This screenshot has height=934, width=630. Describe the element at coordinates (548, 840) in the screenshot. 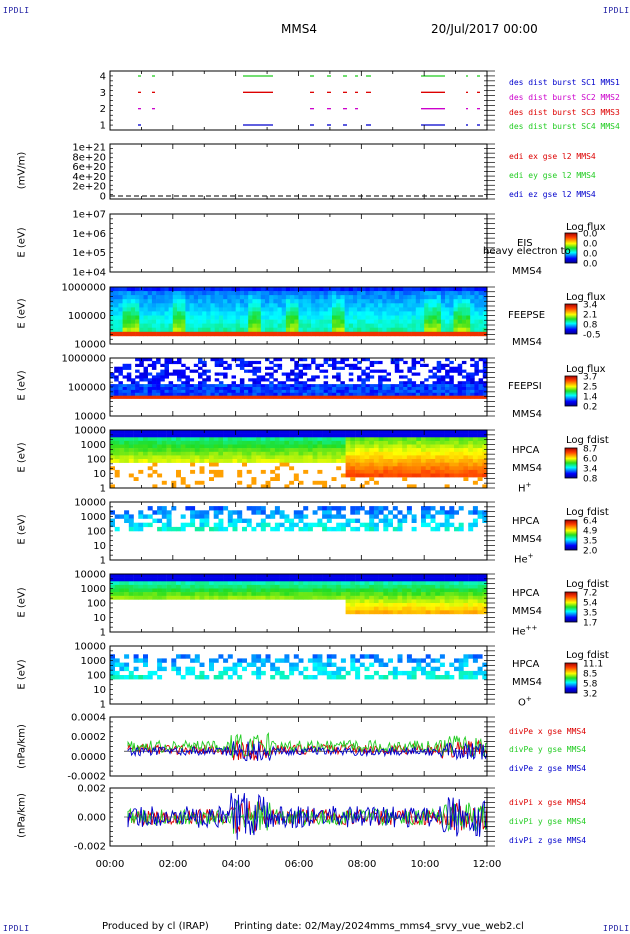

I see `legend-divpi-z: divPi z gse MMS4` at that location.